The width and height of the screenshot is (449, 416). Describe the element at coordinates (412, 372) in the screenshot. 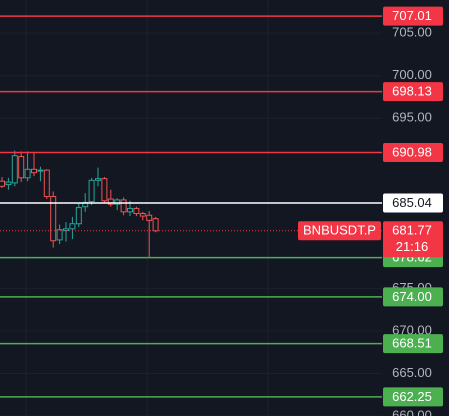

I see `y-tick-label: 665.00` at that location.